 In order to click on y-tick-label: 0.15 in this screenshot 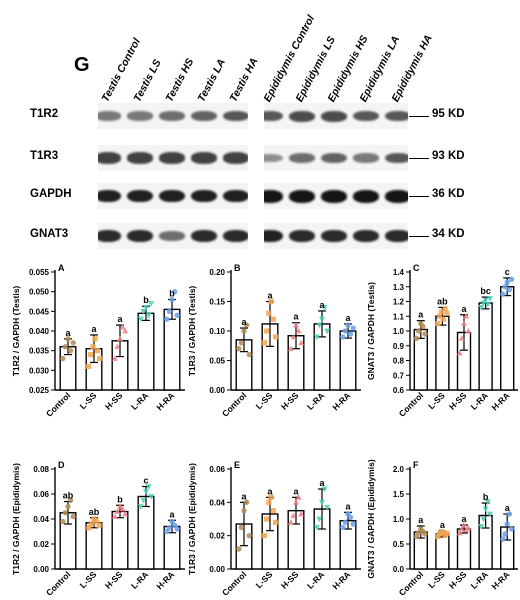, I will do `click(217, 302)`.